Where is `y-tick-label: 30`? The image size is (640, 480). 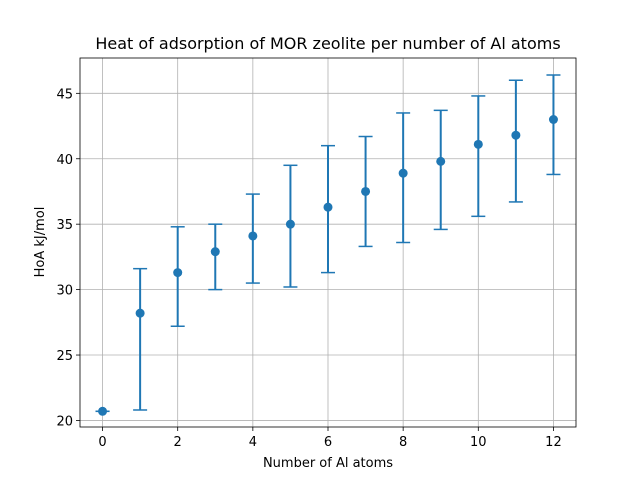 y-tick-label: 30 is located at coordinates (64, 291).